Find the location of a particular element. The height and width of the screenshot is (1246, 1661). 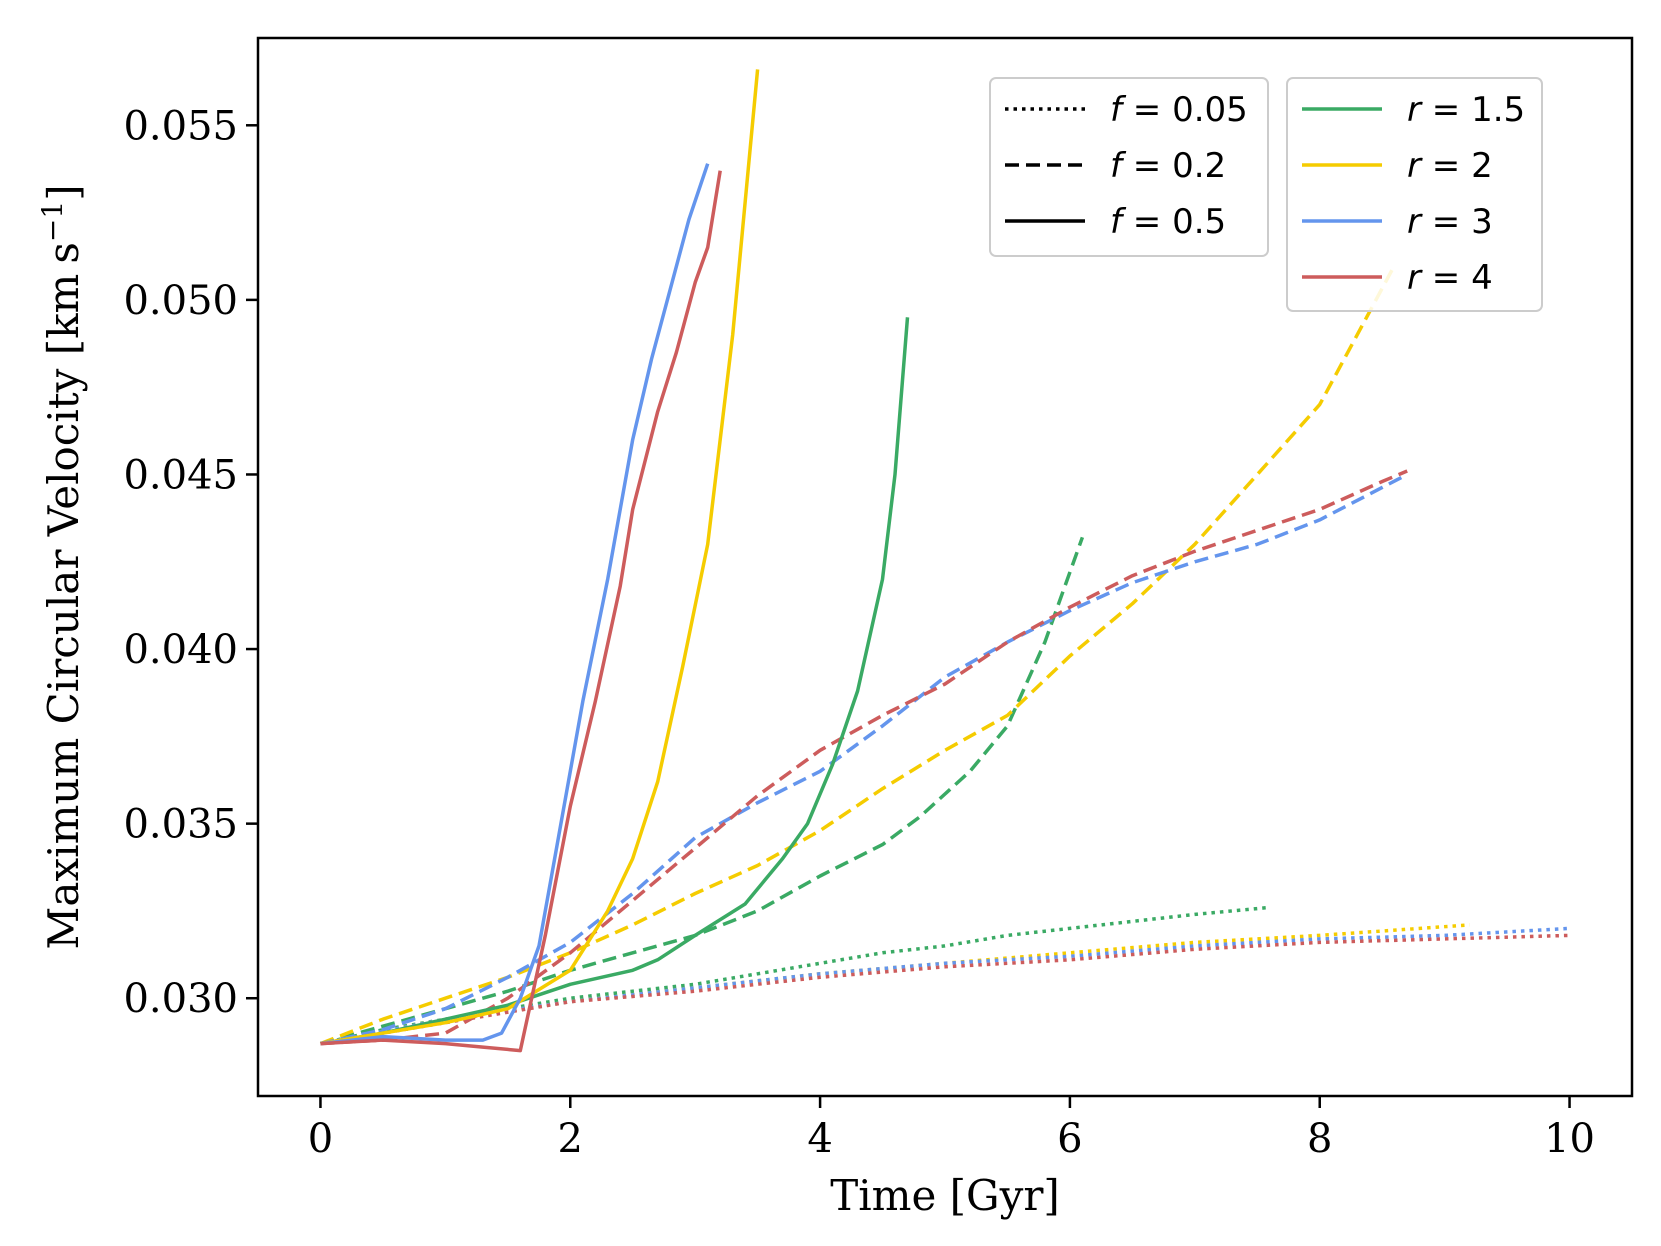

y-axis-label-exponent: −1 is located at coordinates (52, 221).